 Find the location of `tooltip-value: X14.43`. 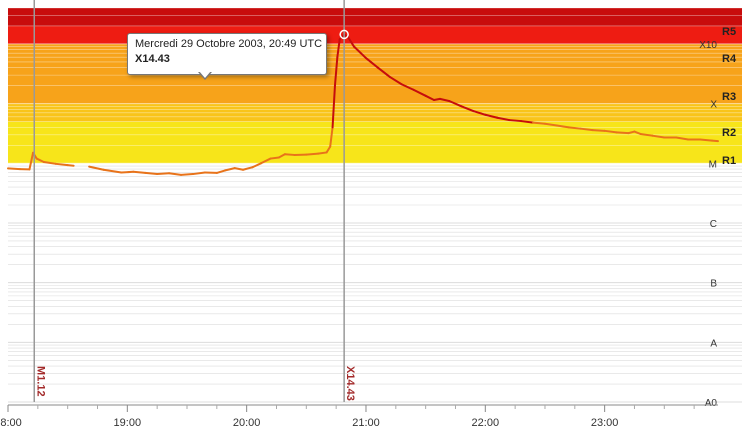

tooltip-value: X14.43 is located at coordinates (152, 59).